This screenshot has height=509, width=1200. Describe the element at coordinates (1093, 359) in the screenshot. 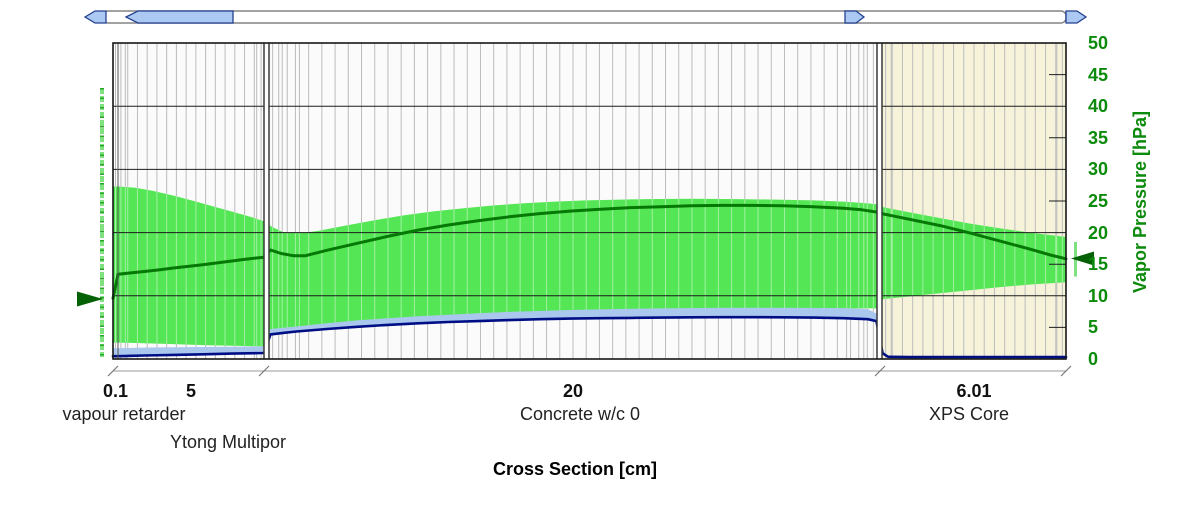

I see `y-tick-label: 0` at that location.